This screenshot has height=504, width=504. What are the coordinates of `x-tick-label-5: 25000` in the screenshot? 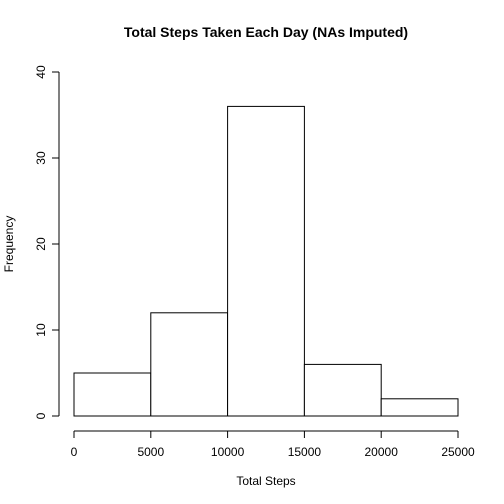 It's located at (458, 452).